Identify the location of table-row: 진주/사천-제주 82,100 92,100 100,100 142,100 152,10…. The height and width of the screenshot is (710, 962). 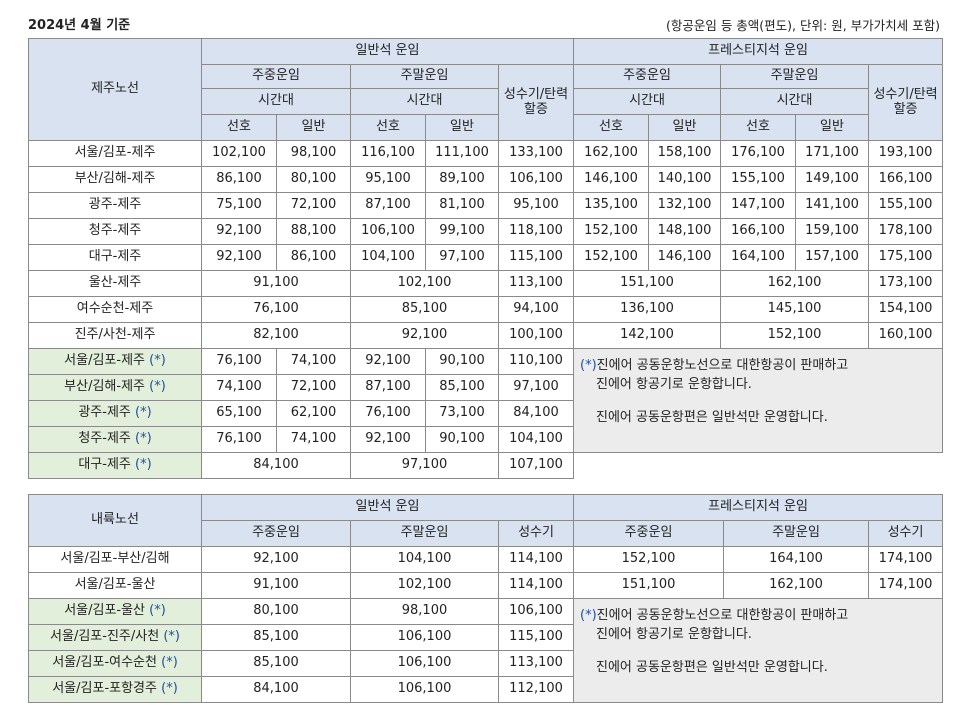
(486, 335).